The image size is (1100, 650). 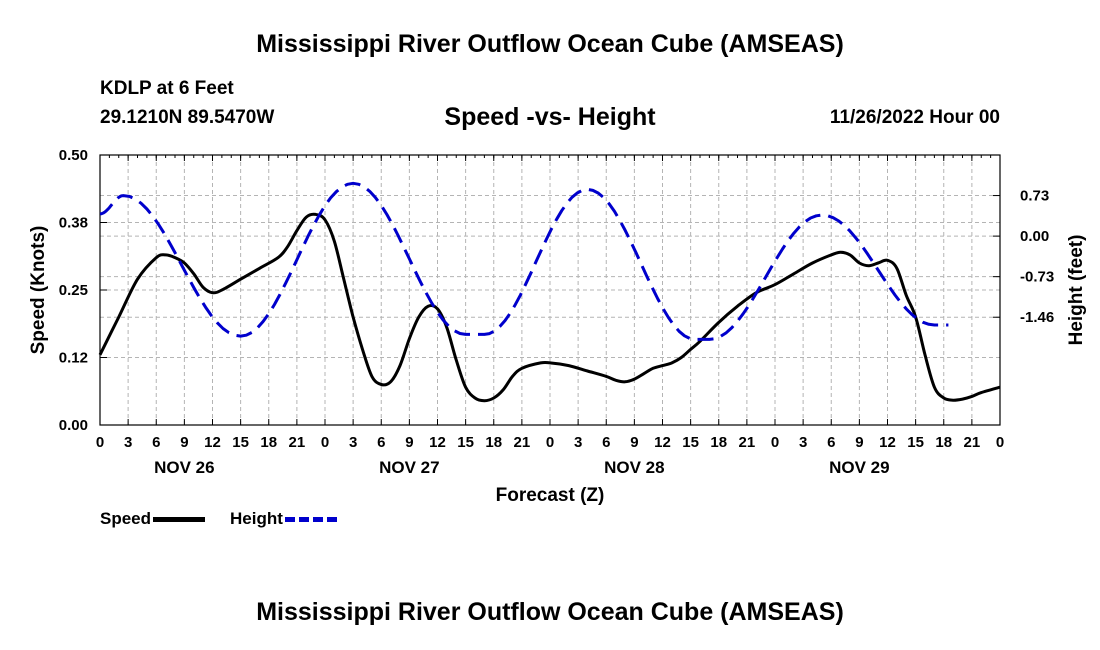 What do you see at coordinates (1034, 196) in the screenshot?
I see `y2-tick-label: 0.73` at bounding box center [1034, 196].